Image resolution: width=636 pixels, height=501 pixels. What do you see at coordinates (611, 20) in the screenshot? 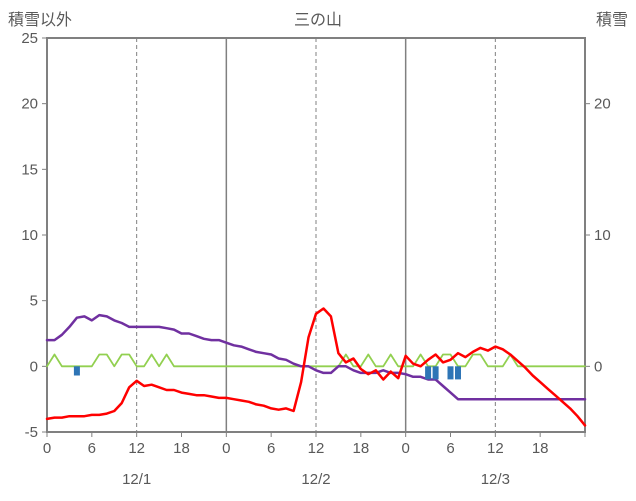
I see `right-axis-title: 積雪` at bounding box center [611, 20].